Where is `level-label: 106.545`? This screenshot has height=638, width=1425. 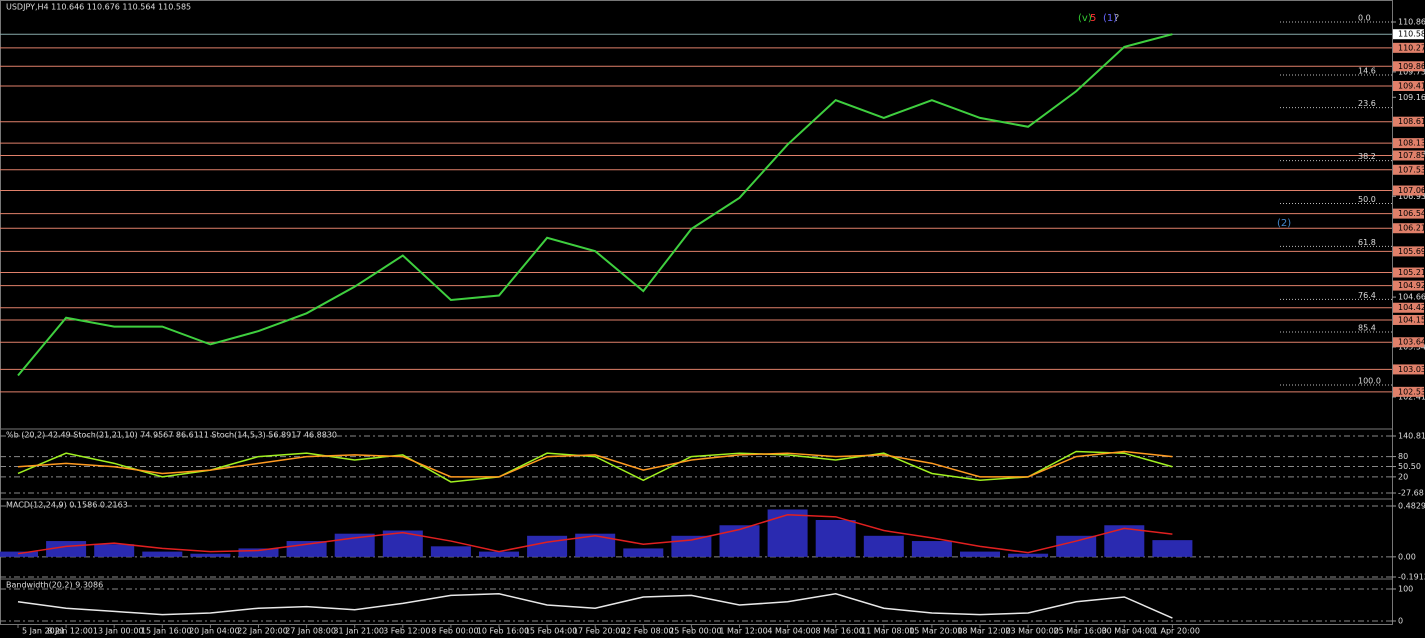
level-label: 106.545 is located at coordinates (1411, 213).